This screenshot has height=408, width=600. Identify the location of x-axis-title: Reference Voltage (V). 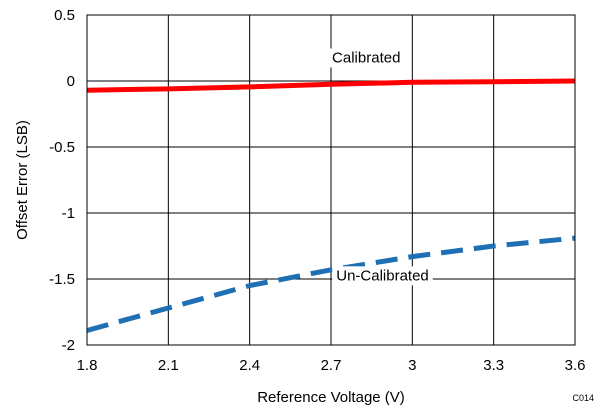
(331, 397).